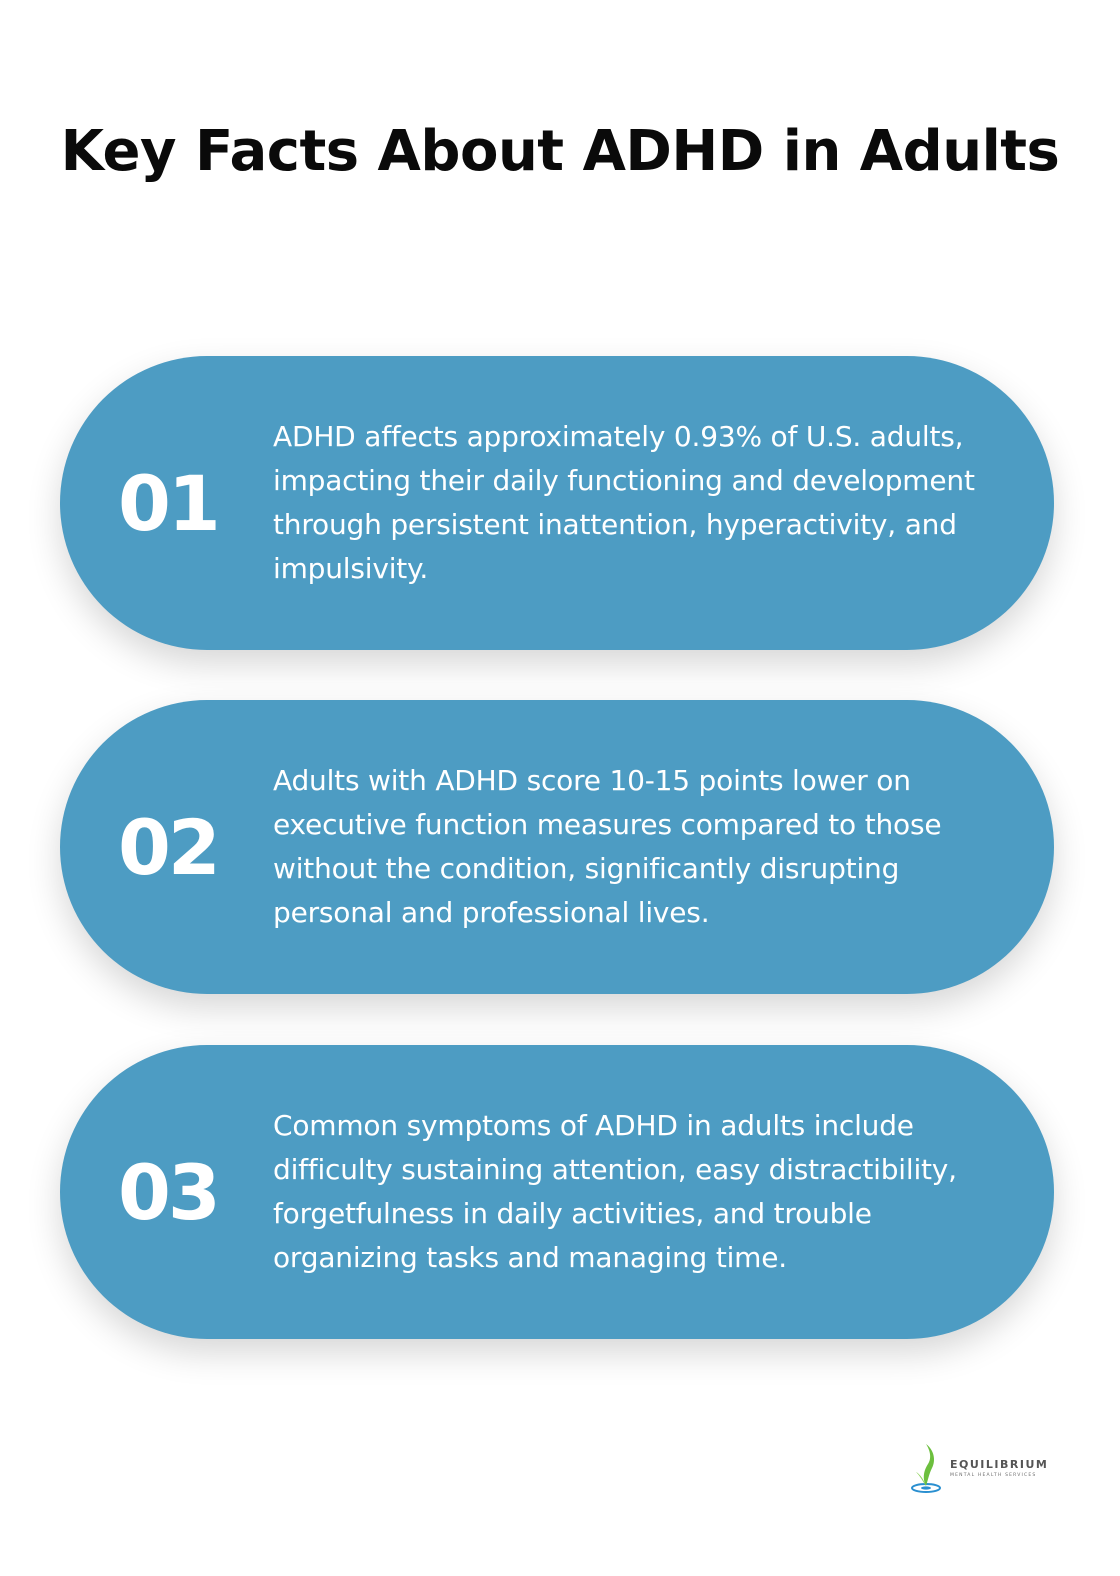 The height and width of the screenshot is (1576, 1120). What do you see at coordinates (999, 1464) in the screenshot?
I see `brand-name: EQUILIBRIUM` at bounding box center [999, 1464].